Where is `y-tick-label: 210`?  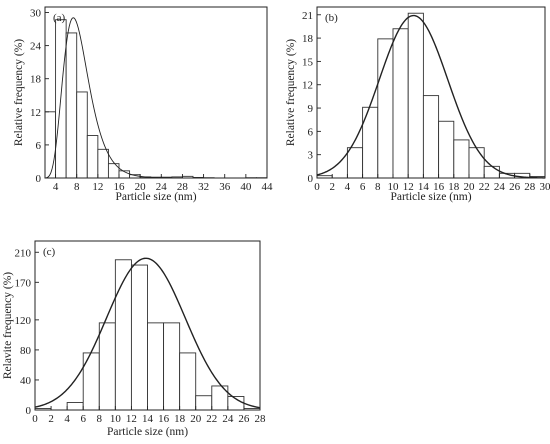
y-tick-label: 210 is located at coordinates (23, 253).